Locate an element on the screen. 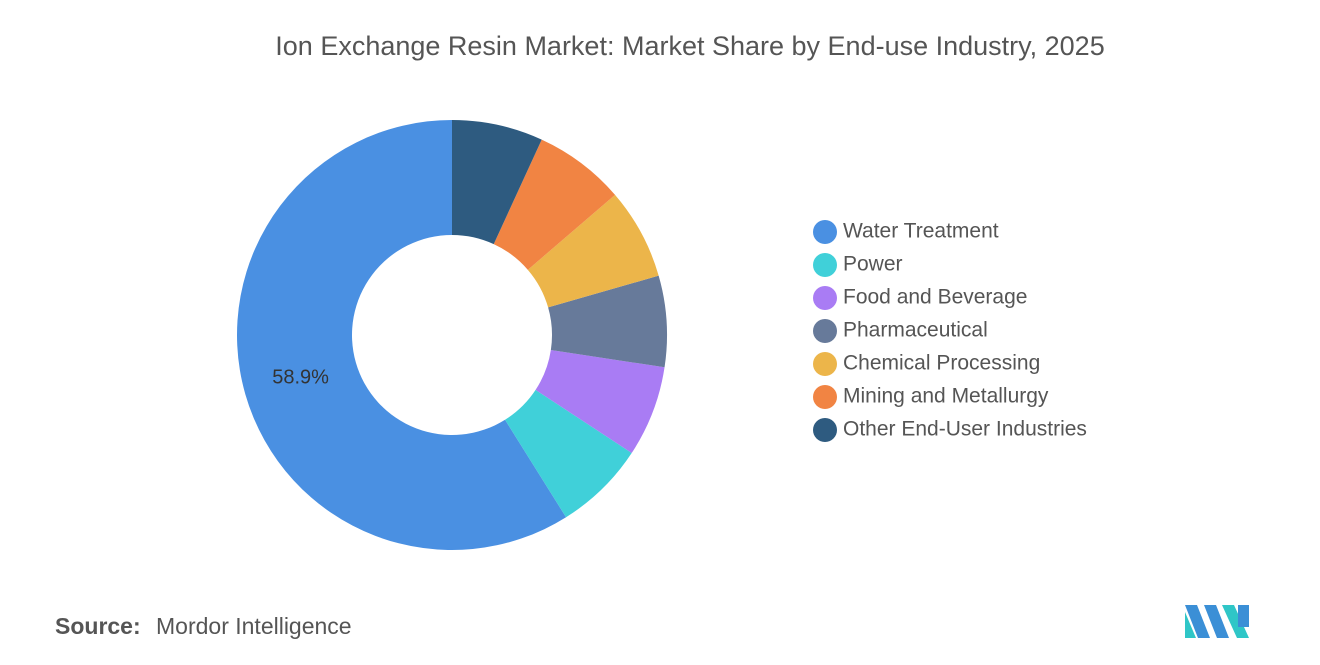  legend-label: Chemical Processing is located at coordinates (941, 363).